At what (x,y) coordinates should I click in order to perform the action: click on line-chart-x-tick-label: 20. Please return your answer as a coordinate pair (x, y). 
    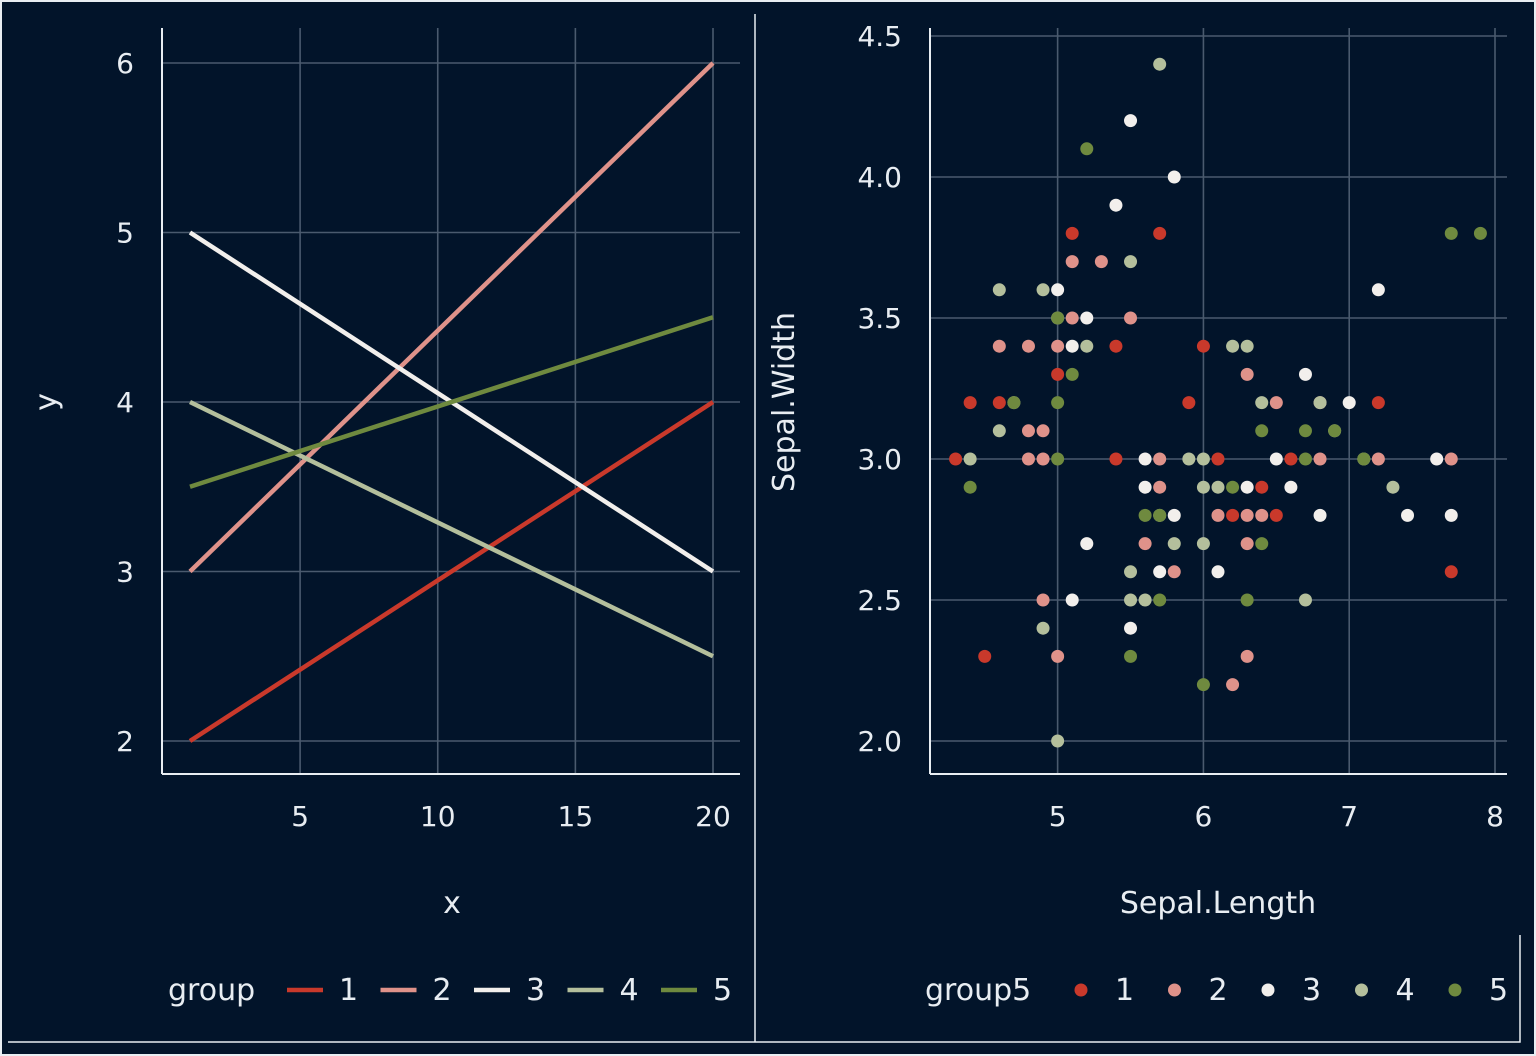
    Looking at the image, I should click on (713, 816).